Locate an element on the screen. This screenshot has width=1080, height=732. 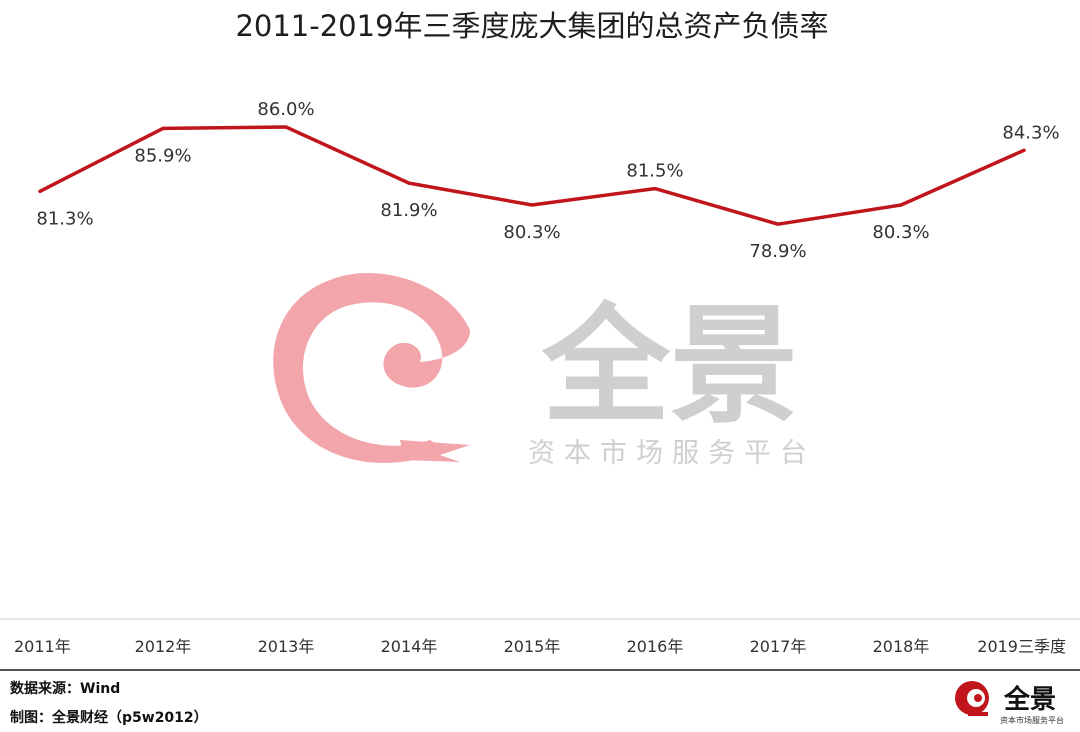
data-label: 86.0% is located at coordinates (285, 109).